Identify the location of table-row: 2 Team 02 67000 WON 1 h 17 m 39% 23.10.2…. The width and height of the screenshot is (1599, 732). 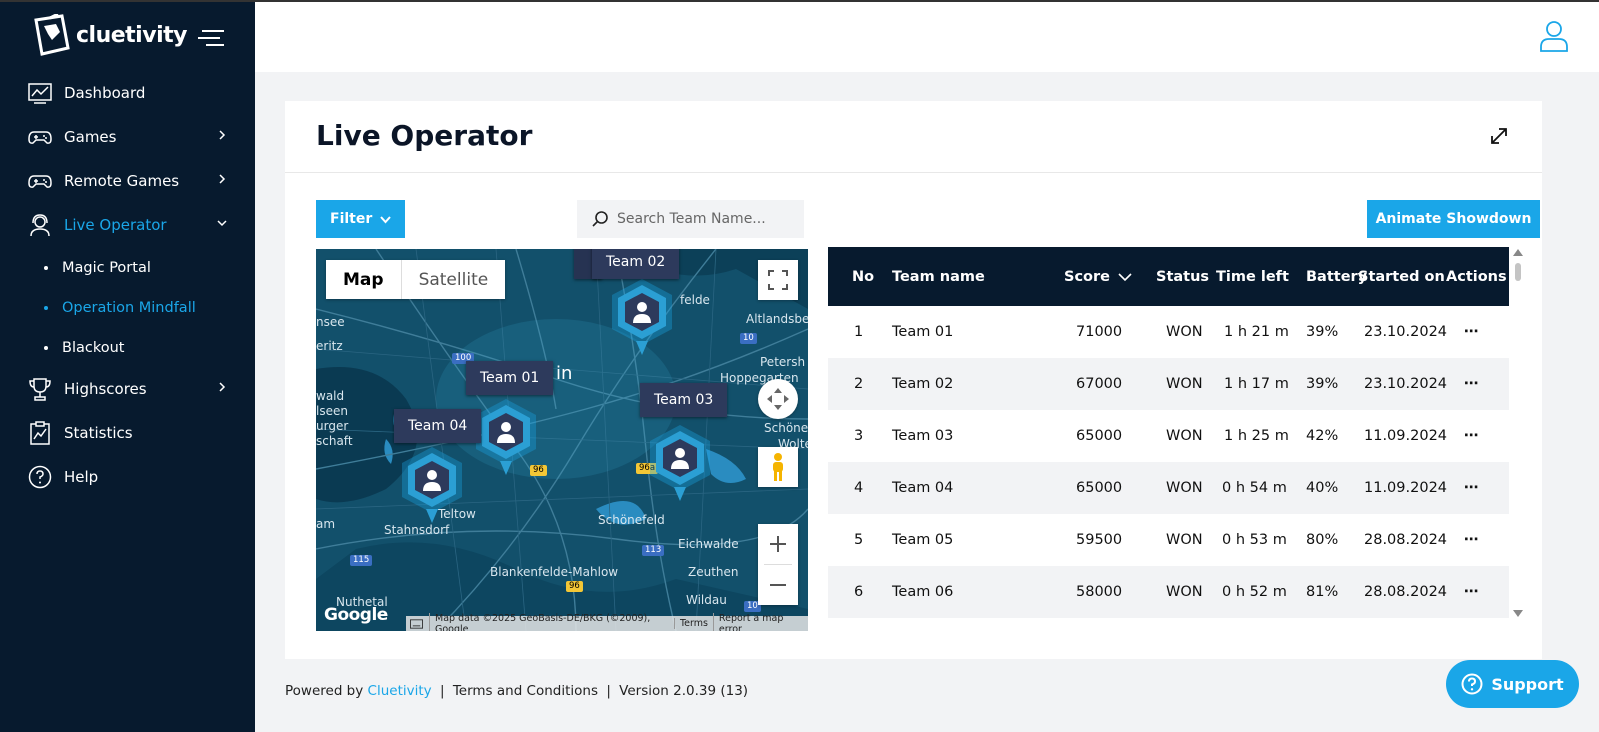
(1168, 384).